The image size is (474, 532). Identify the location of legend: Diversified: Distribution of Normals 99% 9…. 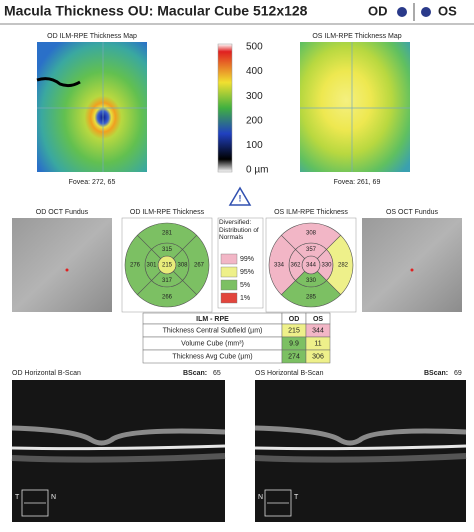
(239, 261).